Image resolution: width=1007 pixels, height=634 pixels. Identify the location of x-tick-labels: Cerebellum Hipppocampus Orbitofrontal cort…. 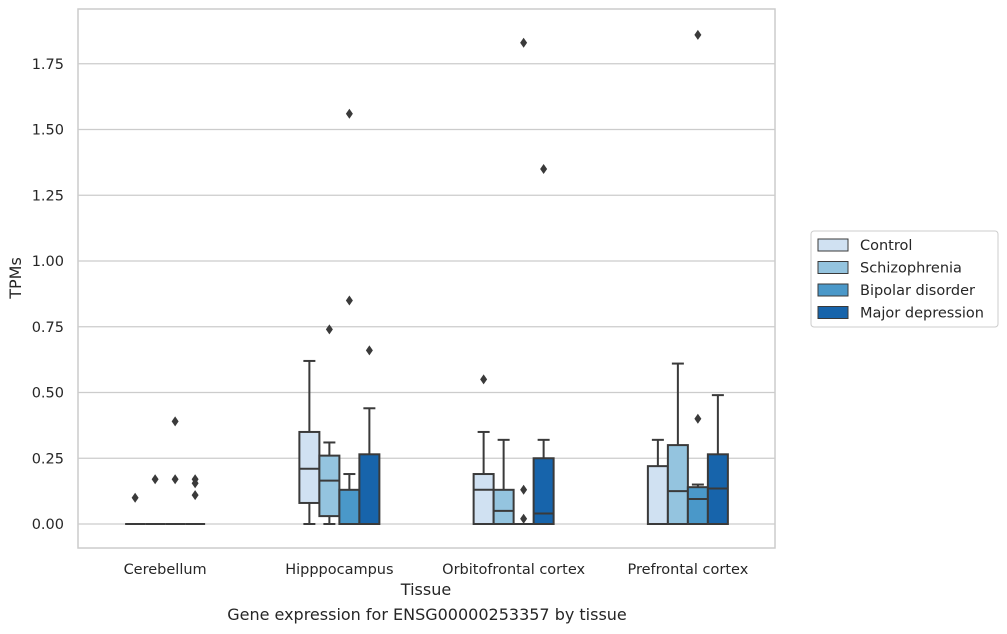
(436, 570).